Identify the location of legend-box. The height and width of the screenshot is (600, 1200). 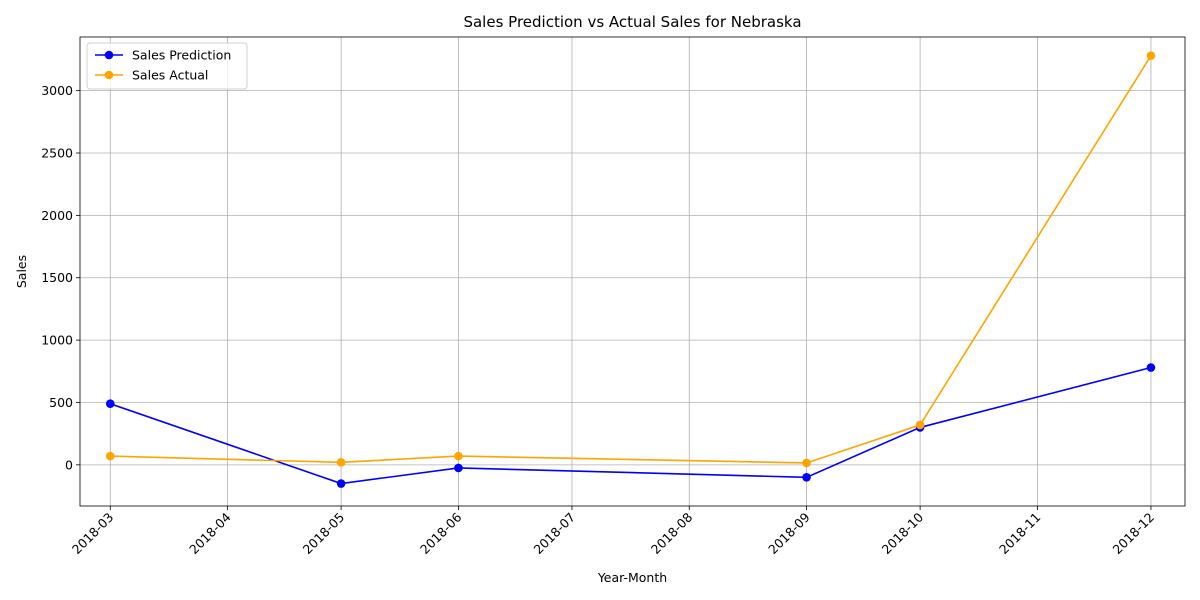
(167, 66).